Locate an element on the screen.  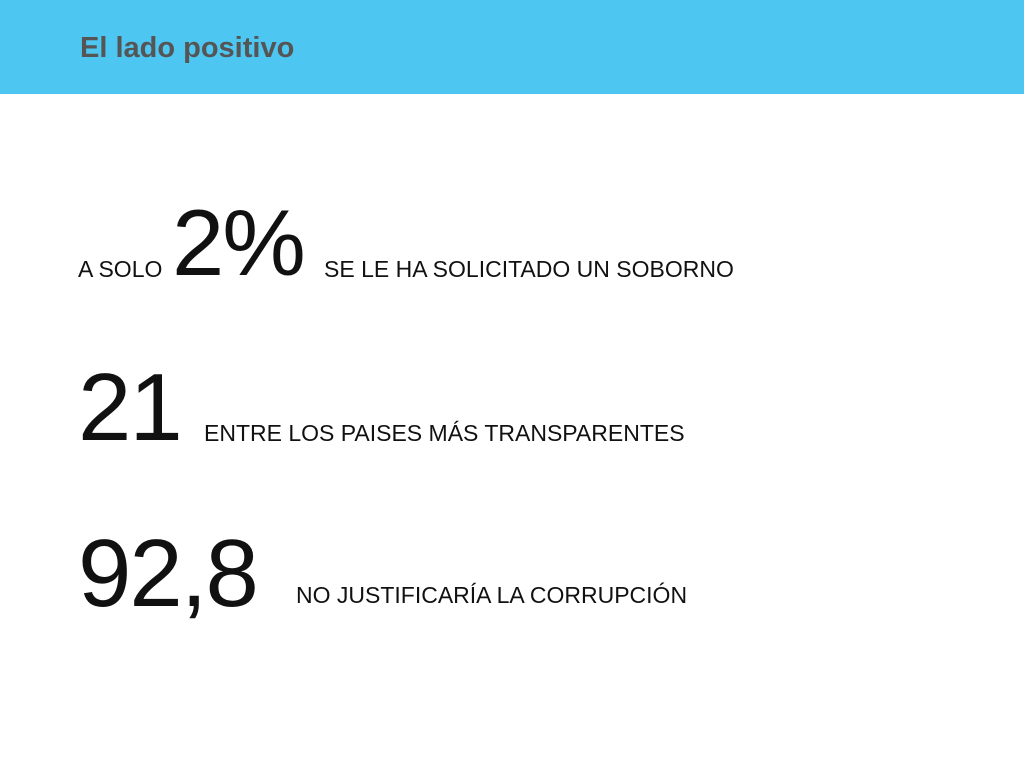
stat-label: NO JUSTIFICARÍA LA CORRUPCIÓN is located at coordinates (492, 595).